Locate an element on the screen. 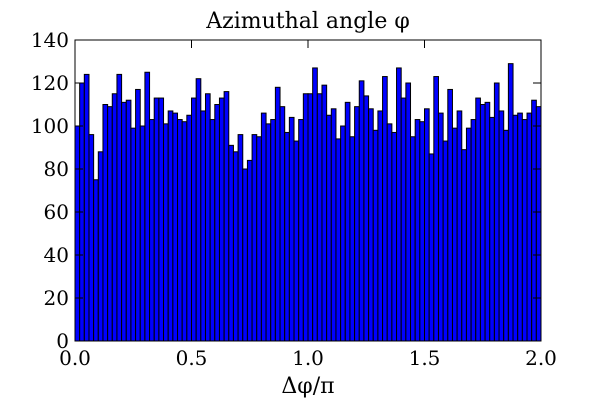  x-tick-label: 0.0 is located at coordinates (75, 358).